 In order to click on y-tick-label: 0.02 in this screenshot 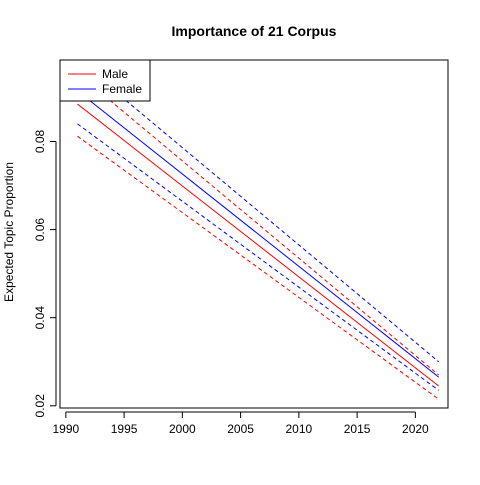, I will do `click(40, 406)`.